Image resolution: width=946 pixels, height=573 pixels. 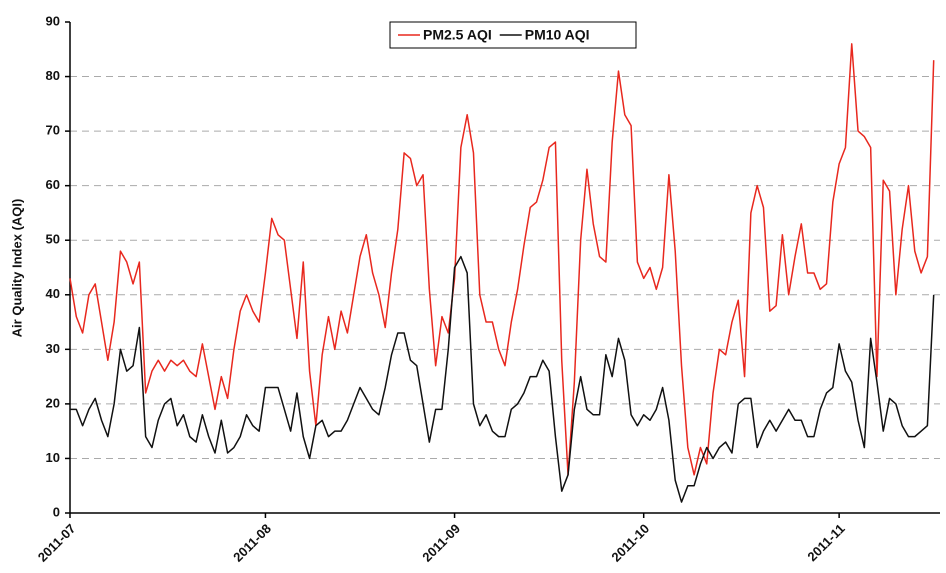 I want to click on legend-label: PM10 AQI, so click(x=557, y=35).